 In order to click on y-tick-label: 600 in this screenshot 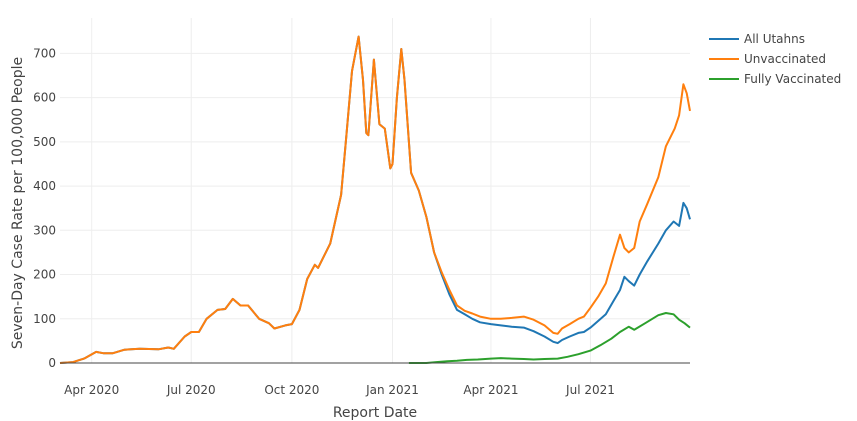, I will do `click(44, 98)`.